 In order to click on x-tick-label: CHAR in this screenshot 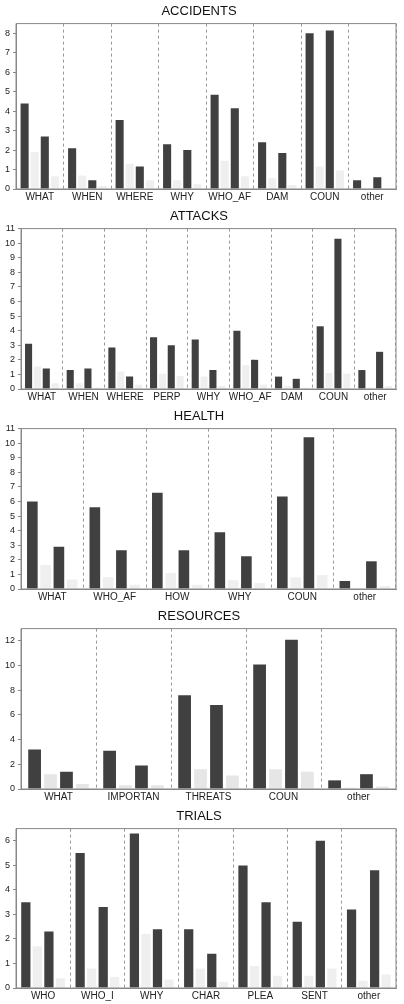, I will do `click(206, 995)`.